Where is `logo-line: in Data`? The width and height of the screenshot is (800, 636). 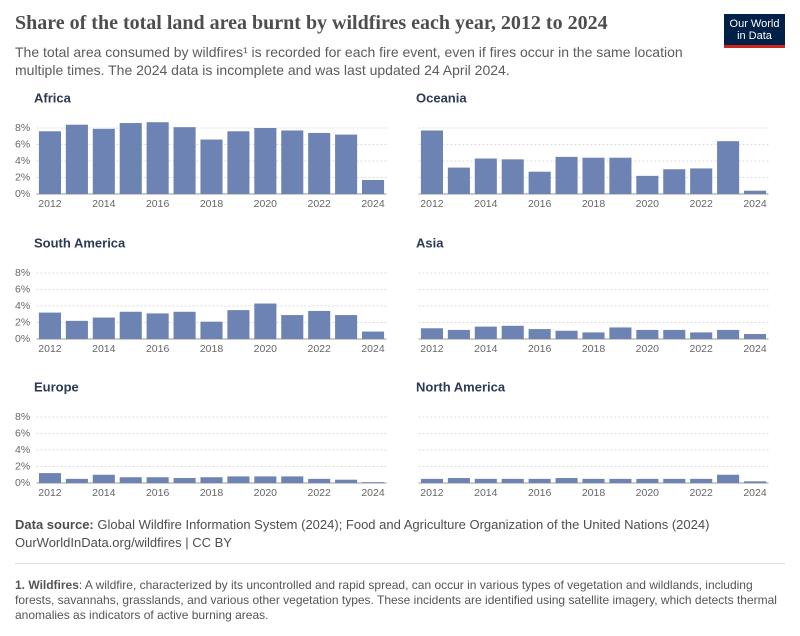
logo-line: in Data is located at coordinates (754, 36).